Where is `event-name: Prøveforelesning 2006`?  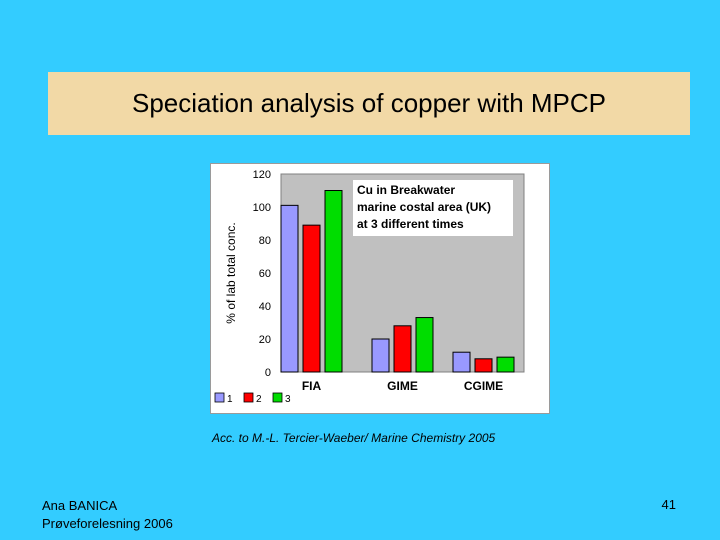
event-name: Prøveforelesning 2006 is located at coordinates (107, 523).